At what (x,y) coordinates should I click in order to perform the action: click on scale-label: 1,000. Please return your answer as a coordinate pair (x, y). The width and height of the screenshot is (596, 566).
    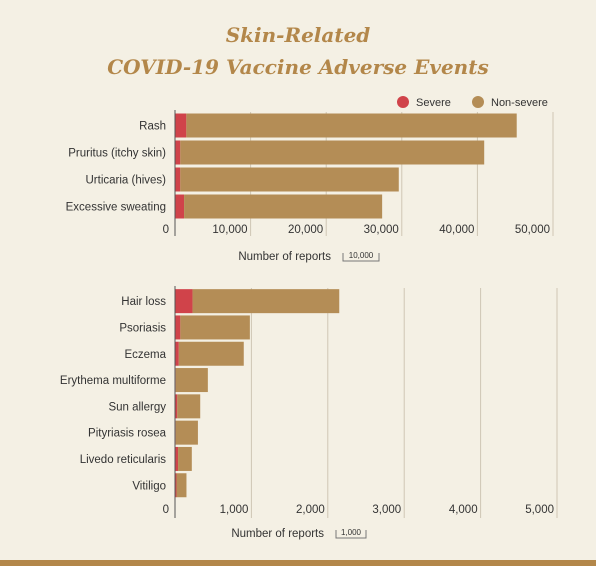
    Looking at the image, I should click on (351, 532).